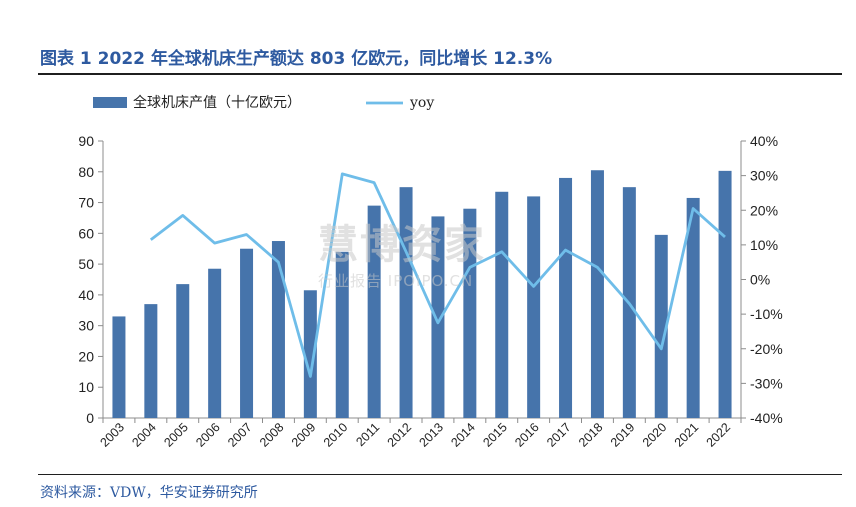 The height and width of the screenshot is (507, 856). What do you see at coordinates (597, 294) in the screenshot?
I see `bar-2018` at bounding box center [597, 294].